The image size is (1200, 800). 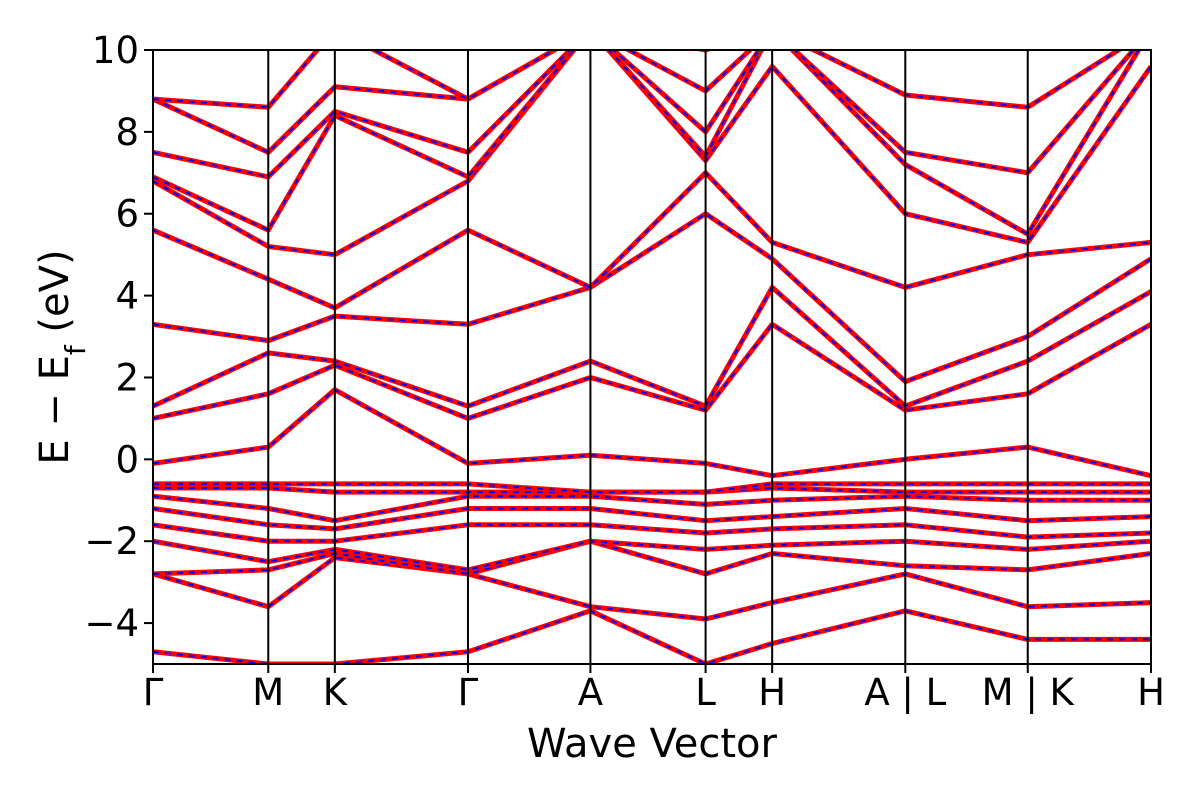 I want to click on band-line-7-dashed, so click(x=652, y=508).